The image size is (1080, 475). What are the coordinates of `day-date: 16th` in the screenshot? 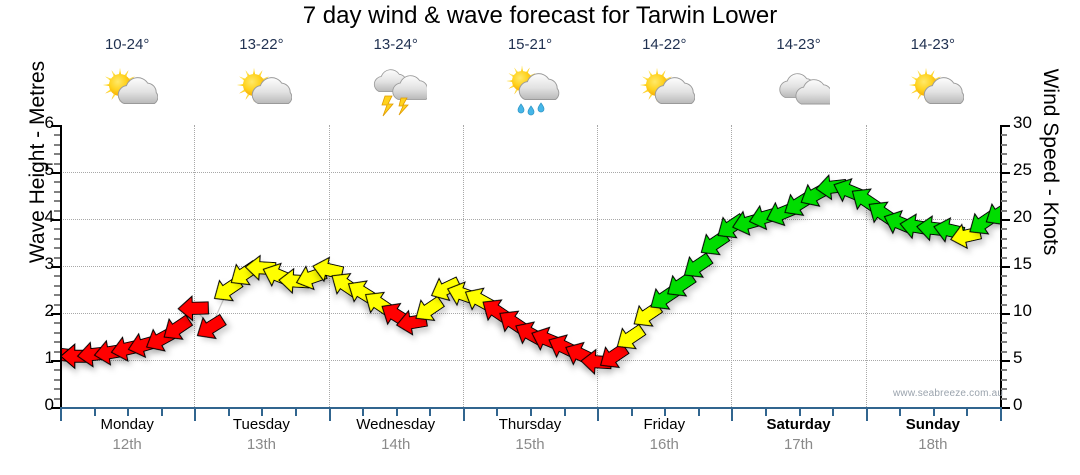 It's located at (664, 444).